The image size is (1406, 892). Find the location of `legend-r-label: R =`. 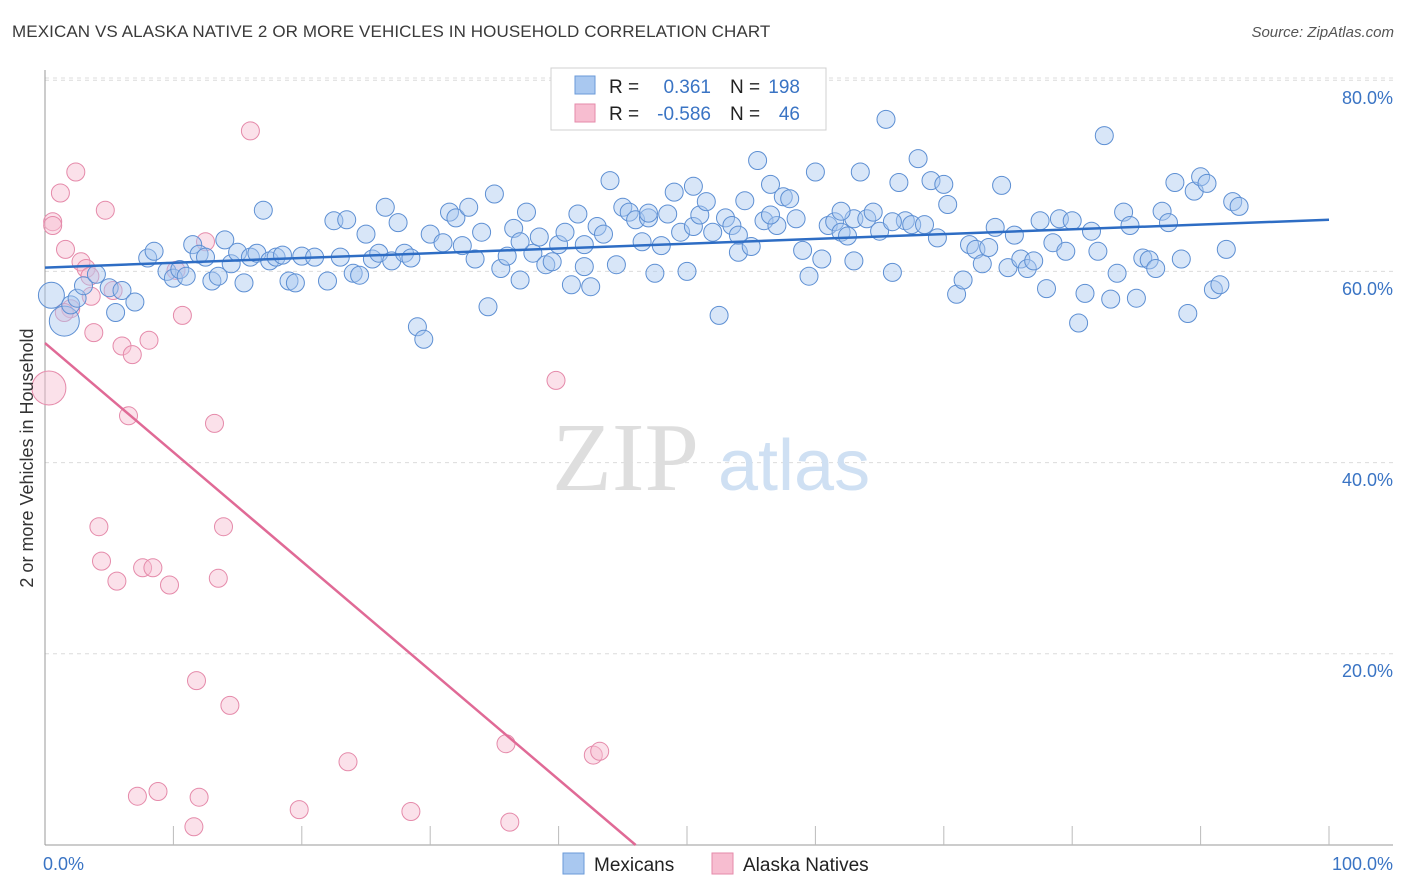

legend-r-label: R = is located at coordinates (624, 87).